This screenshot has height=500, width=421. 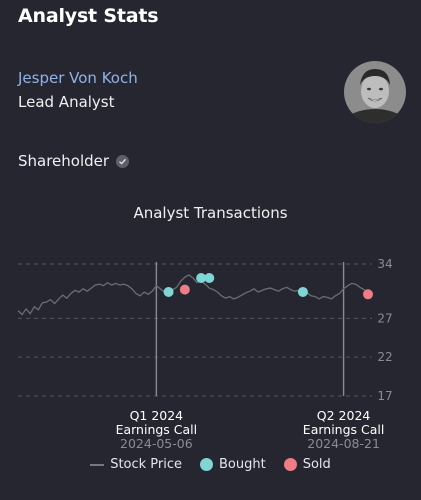 I want to click on chart-title: Analyst Transactions, so click(x=210, y=213).